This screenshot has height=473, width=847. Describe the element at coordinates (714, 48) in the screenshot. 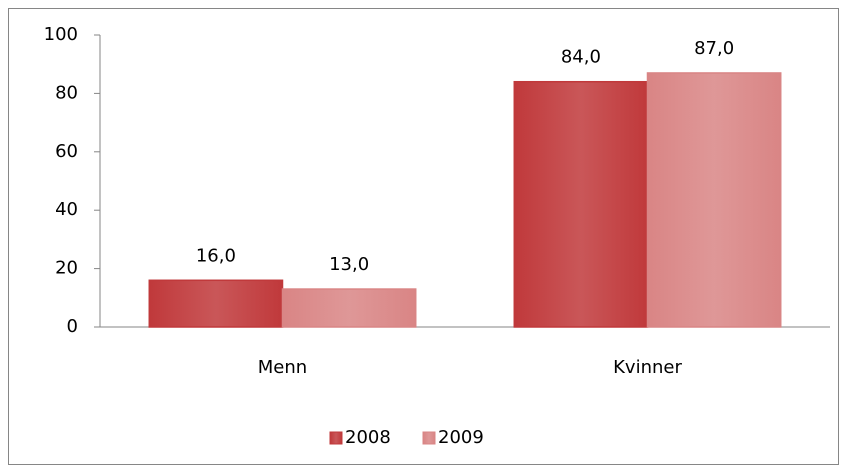

I see `value-label: 87,0` at that location.